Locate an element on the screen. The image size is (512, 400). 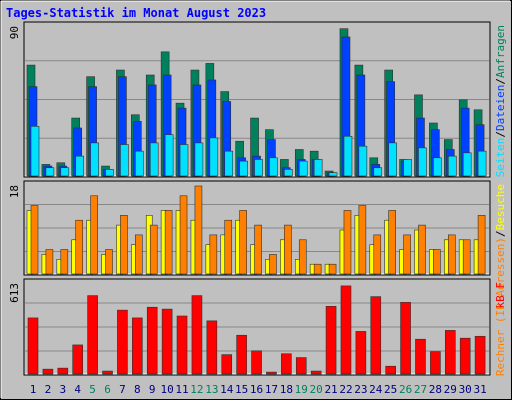
legend: Rechner (IP-Adressen)/Besuche is located at coordinates (500, 280).